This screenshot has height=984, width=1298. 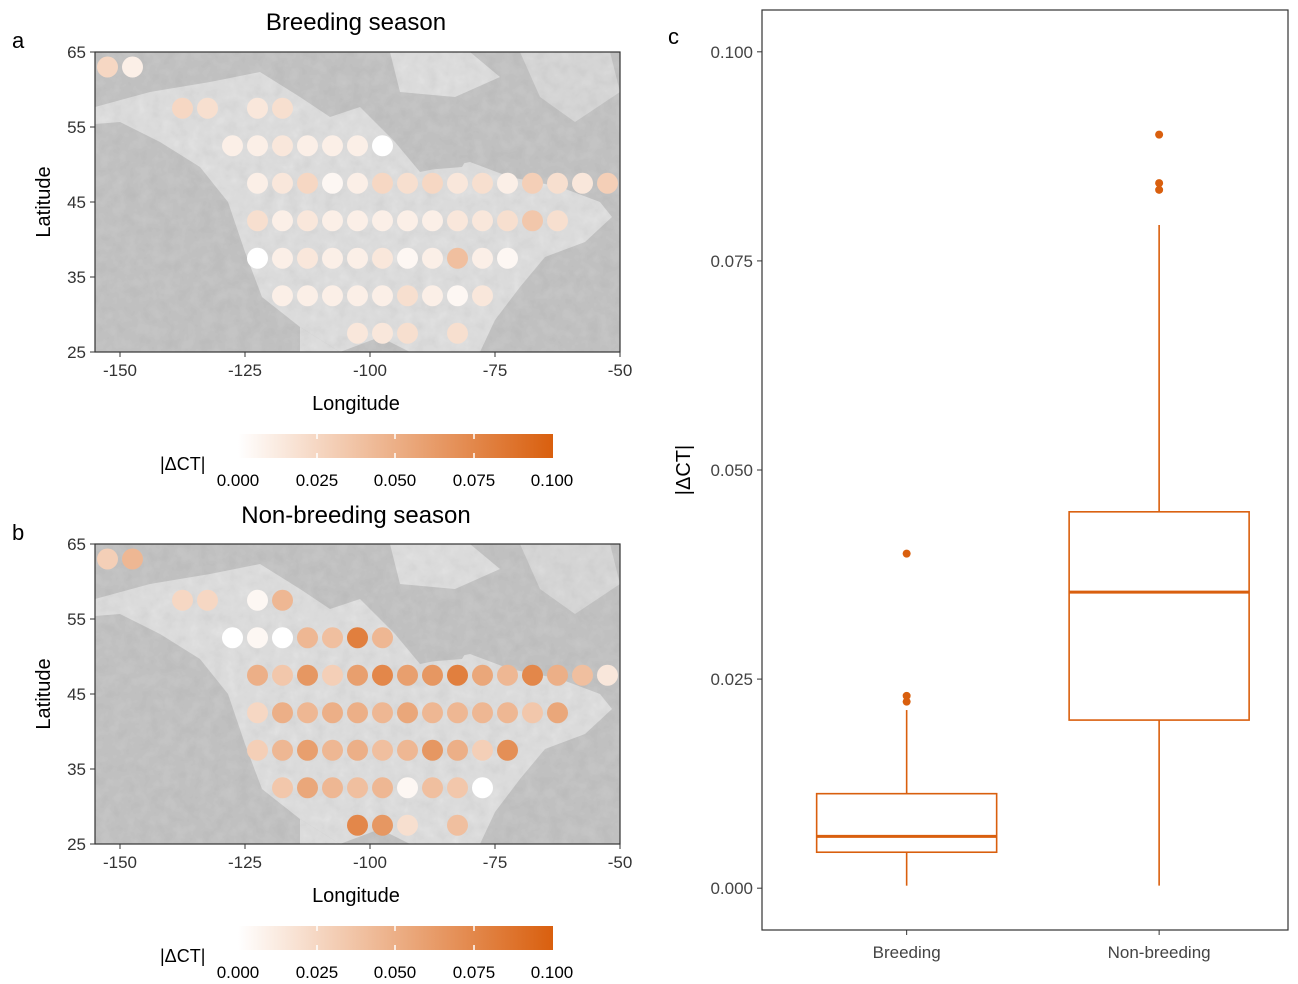 I want to click on ylabel-c: |ΔCT|, so click(x=684, y=470).